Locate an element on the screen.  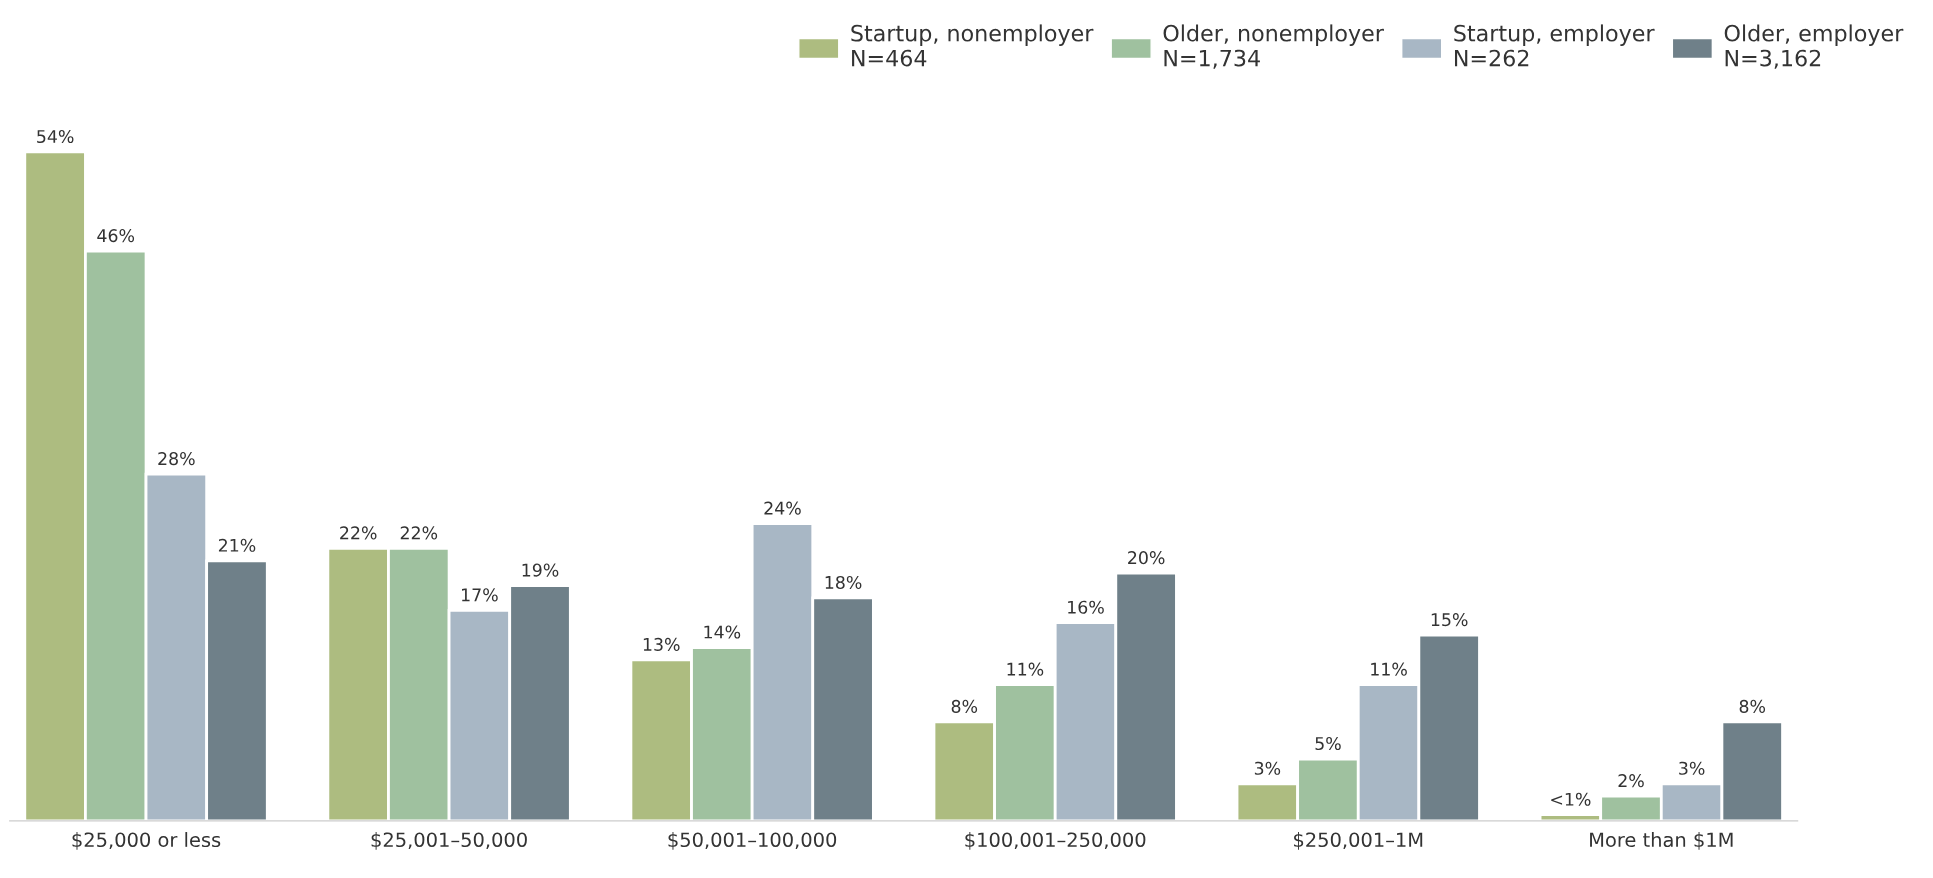
data-label: 13% is located at coordinates (661, 644).